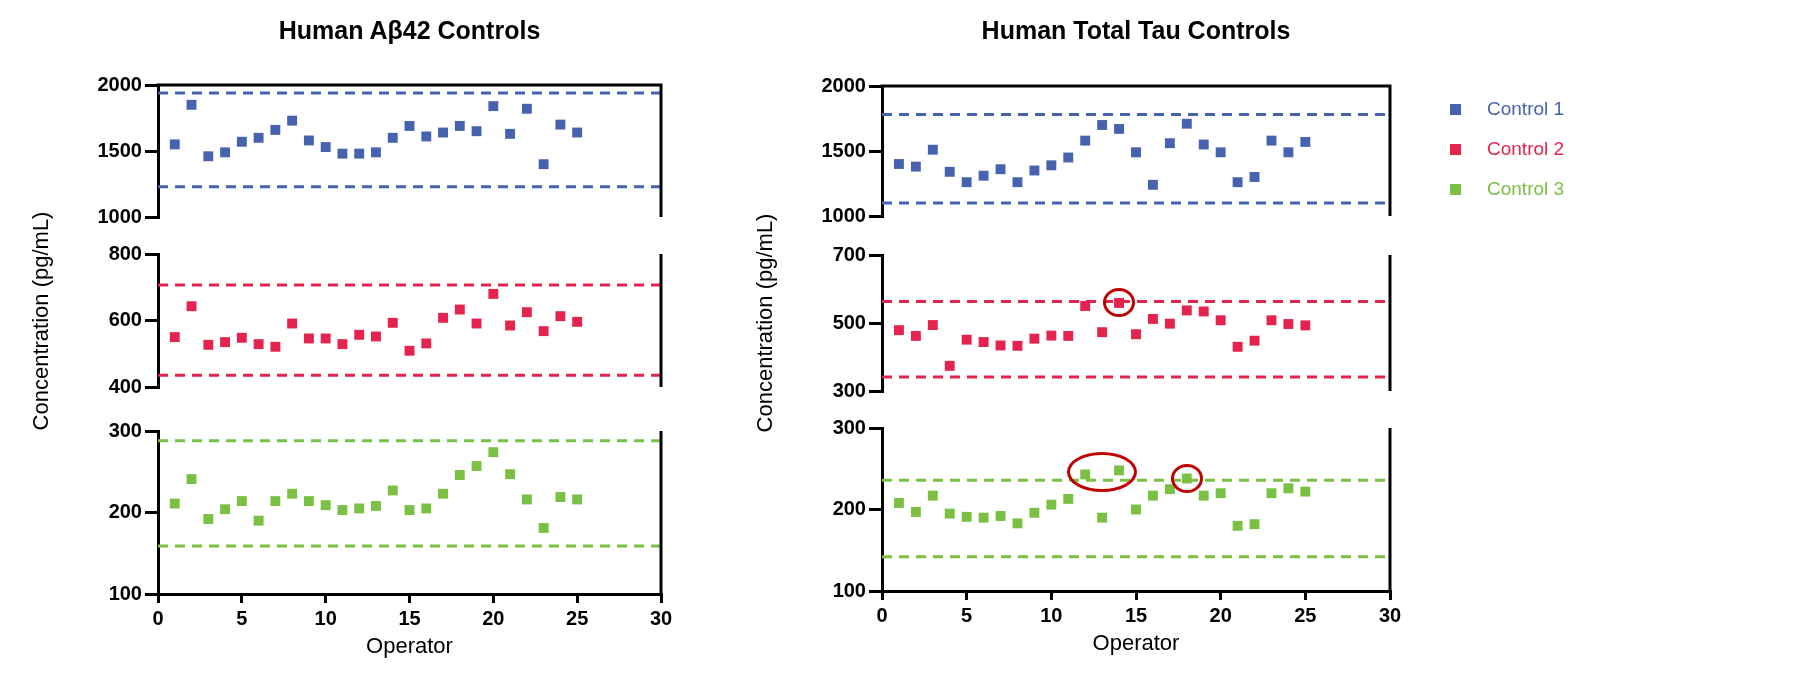 The image size is (1811, 682). What do you see at coordinates (125, 319) in the screenshot?
I see `y-tick-label: 600` at bounding box center [125, 319].